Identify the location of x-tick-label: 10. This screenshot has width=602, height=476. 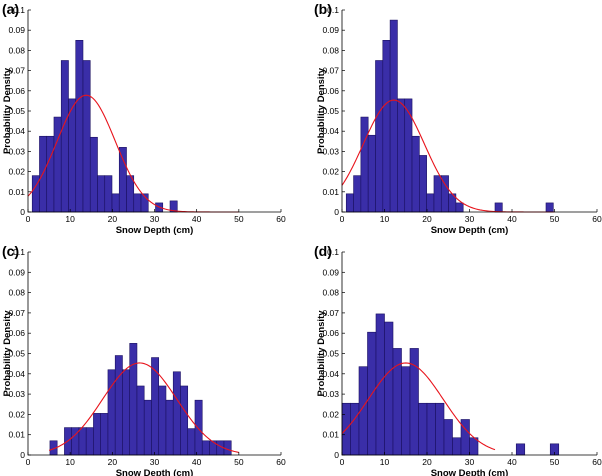
(385, 462).